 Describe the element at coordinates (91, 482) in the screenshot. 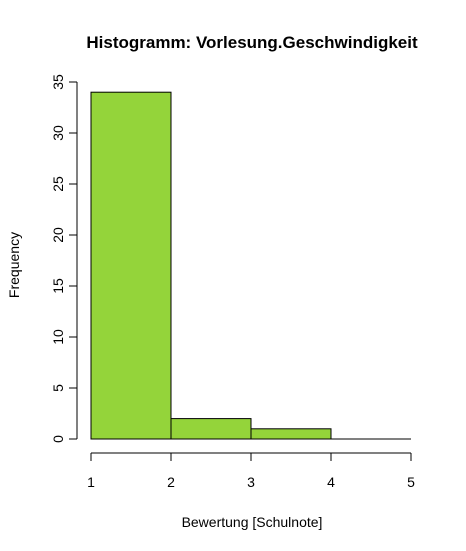

I see `x-tick-label: 1` at that location.